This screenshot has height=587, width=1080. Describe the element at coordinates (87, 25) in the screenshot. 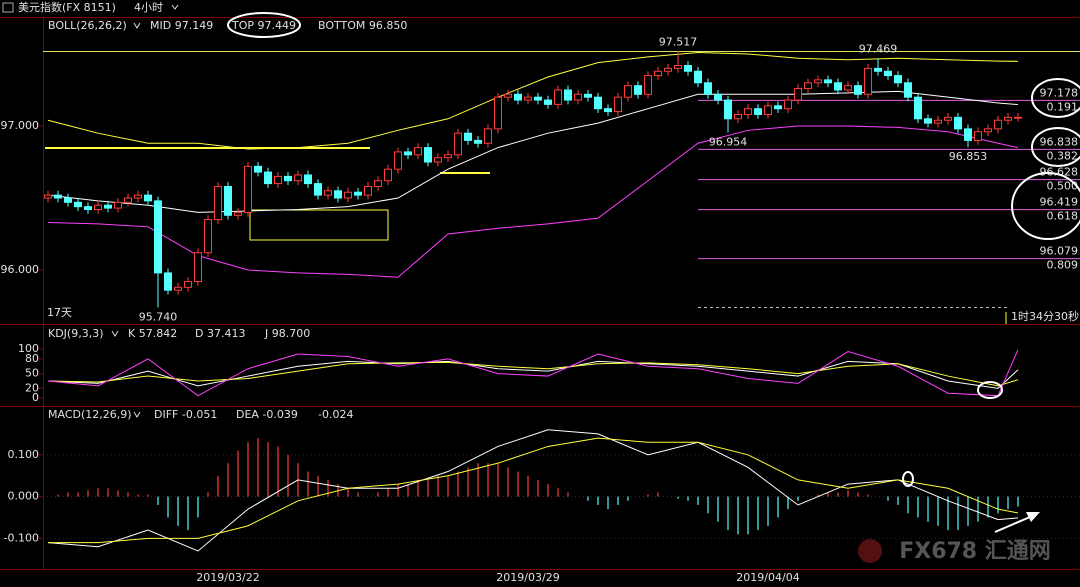

I see `panel-title: BOLL(26,26,2)` at that location.